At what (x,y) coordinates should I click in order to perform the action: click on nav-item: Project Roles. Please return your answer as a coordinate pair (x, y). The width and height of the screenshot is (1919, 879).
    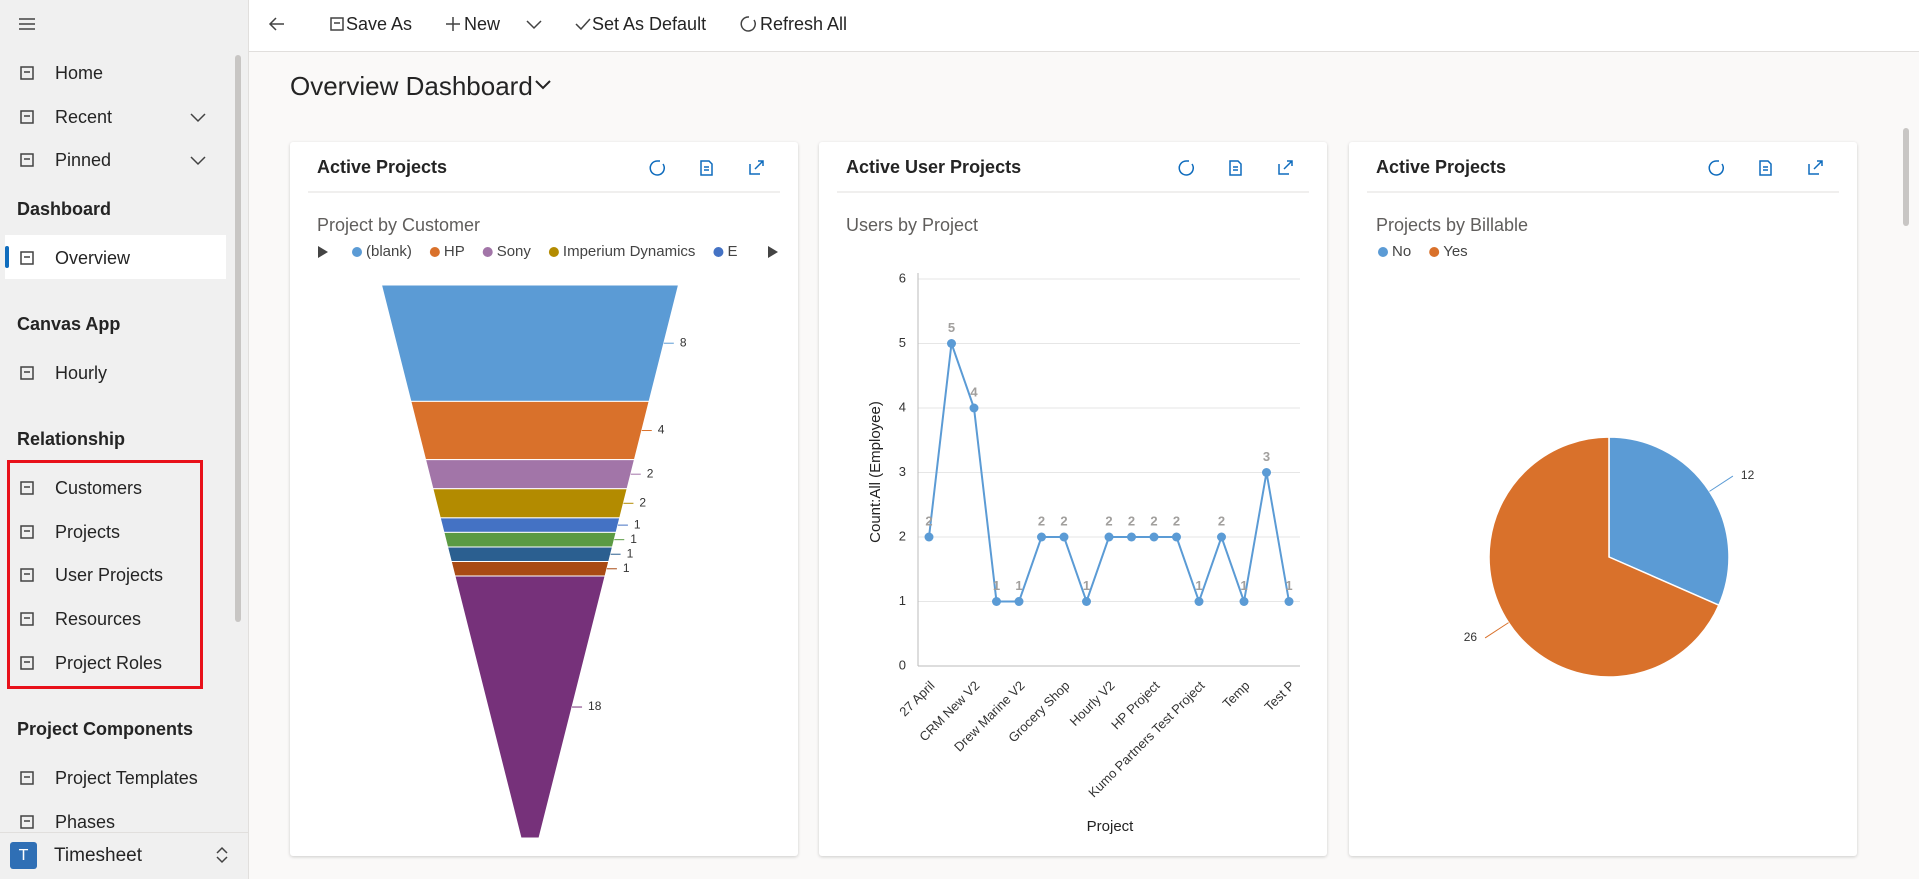
    Looking at the image, I should click on (109, 663).